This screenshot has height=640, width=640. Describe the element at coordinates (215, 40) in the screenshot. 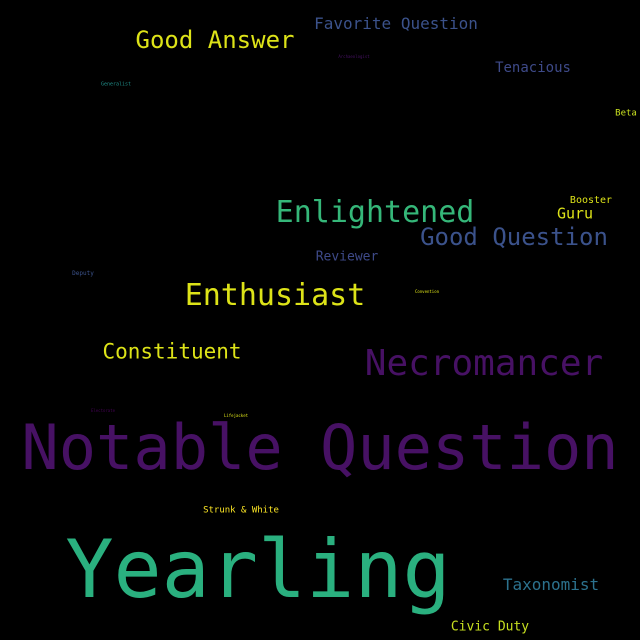

I see `word-good-answer: Good Answer` at that location.